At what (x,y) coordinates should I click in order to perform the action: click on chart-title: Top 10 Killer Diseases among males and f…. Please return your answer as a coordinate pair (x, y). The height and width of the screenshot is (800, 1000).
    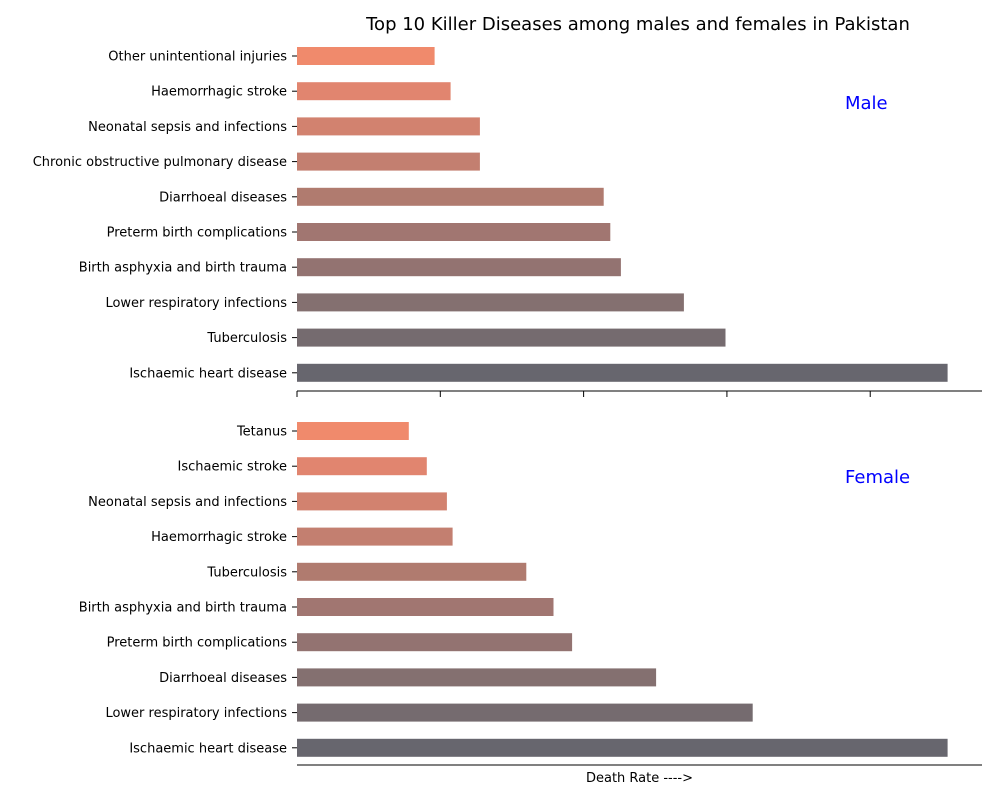
    Looking at the image, I should click on (637, 24).